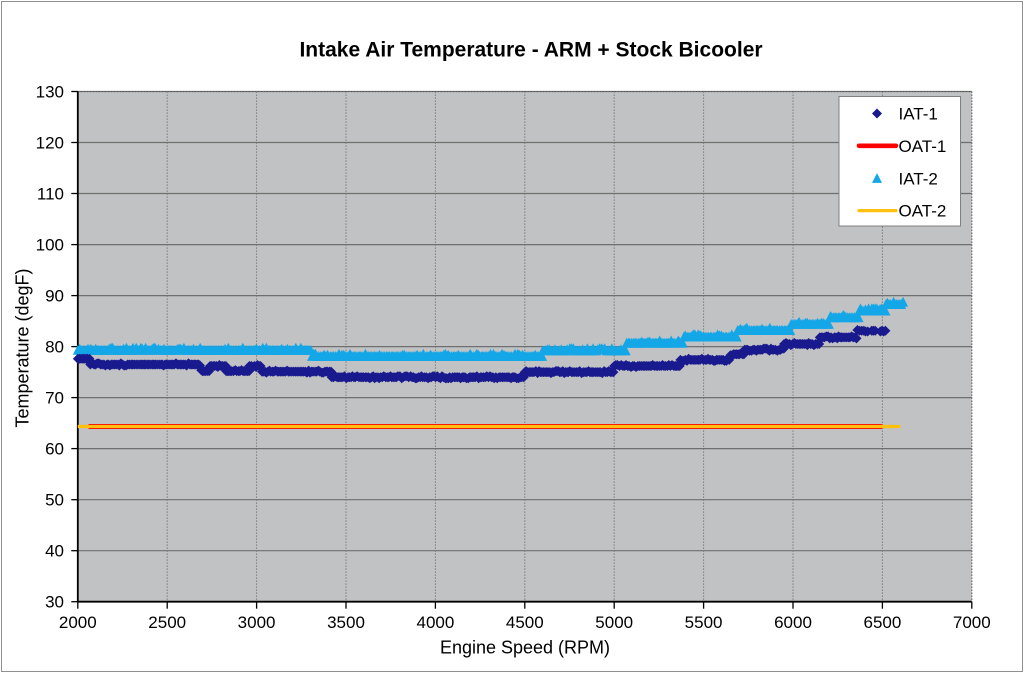 This screenshot has width=1024, height=673. Describe the element at coordinates (54, 296) in the screenshot. I see `svg-text: 90` at that location.